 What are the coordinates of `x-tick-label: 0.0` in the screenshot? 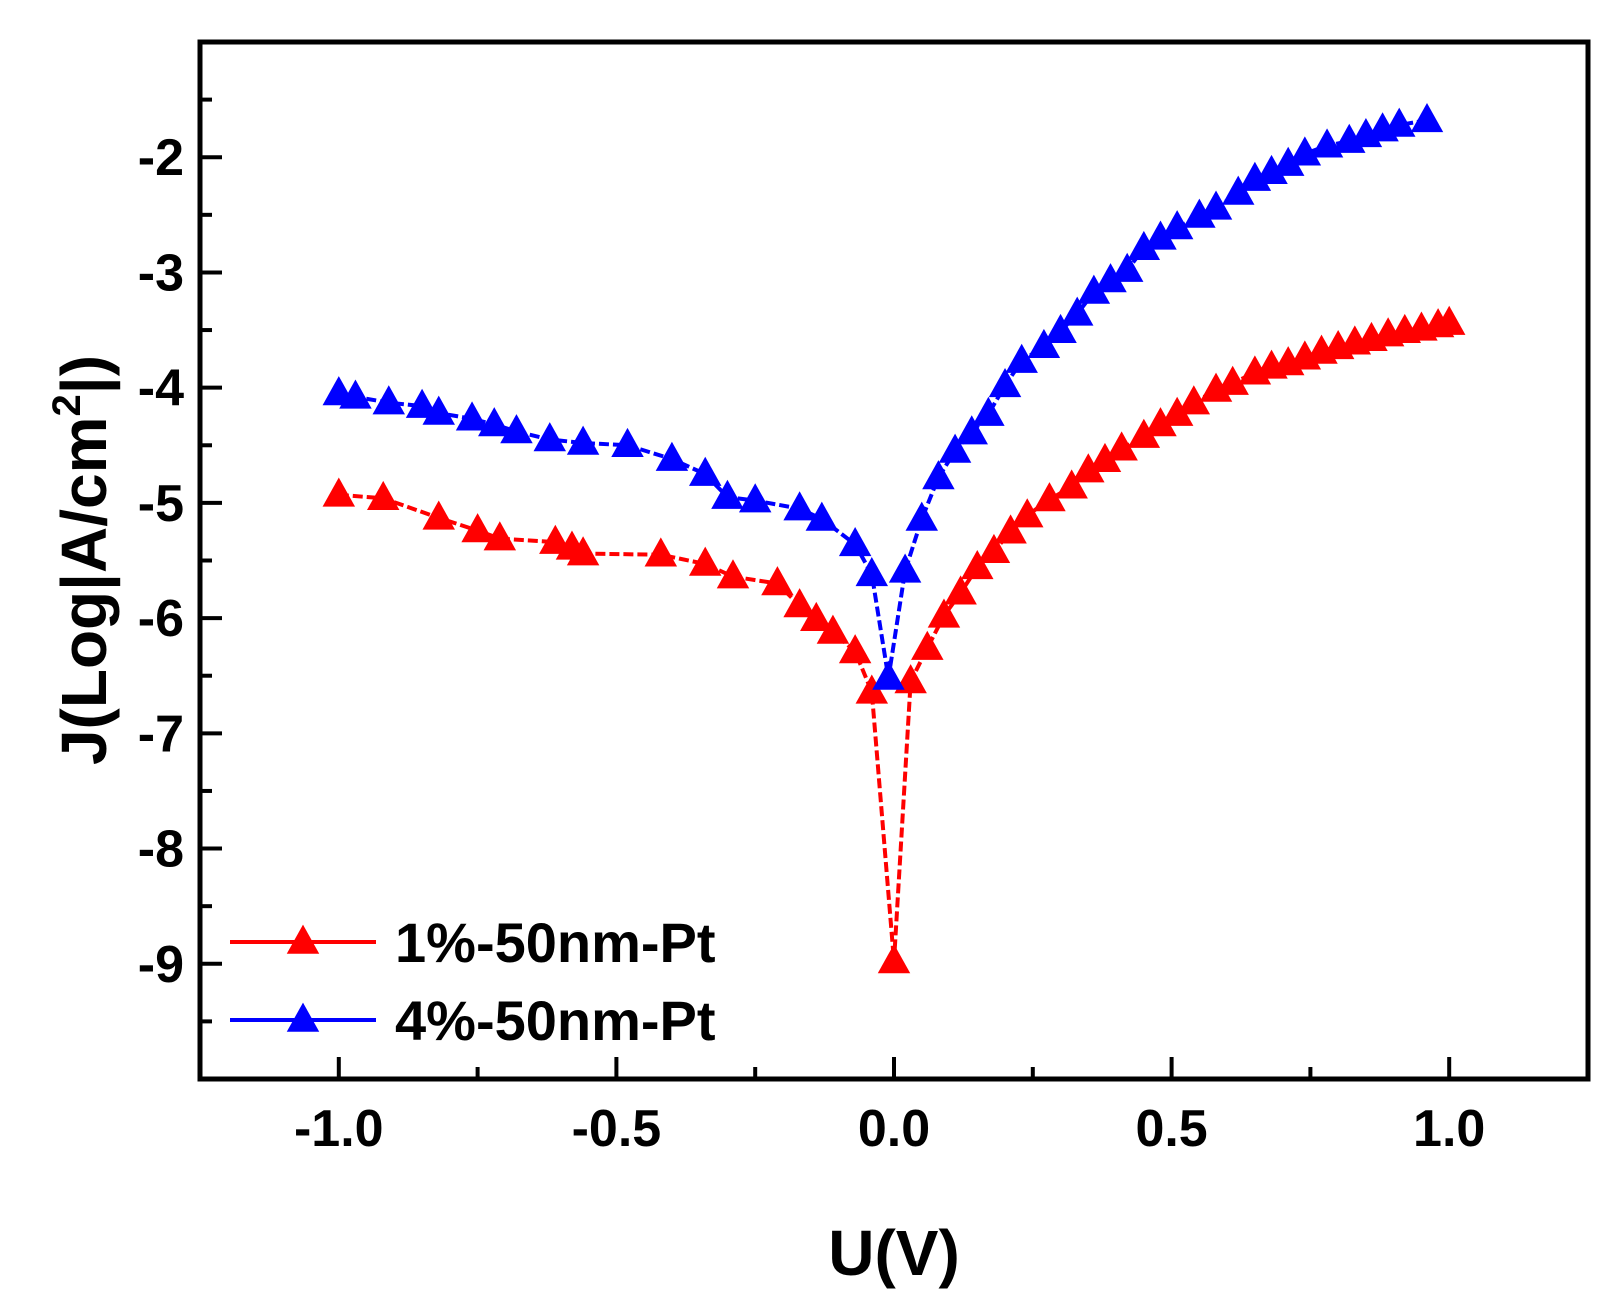 It's located at (894, 1129).